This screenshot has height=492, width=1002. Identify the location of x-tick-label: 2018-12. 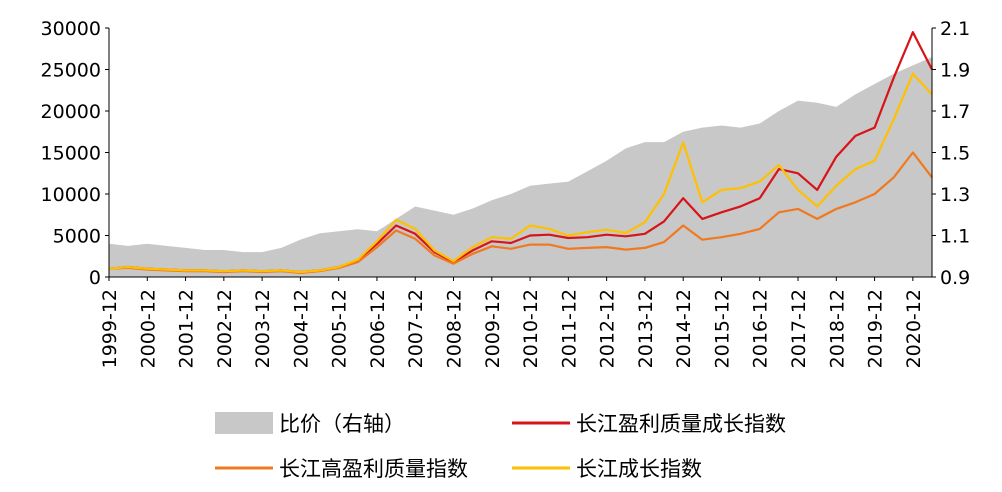
(837, 328).